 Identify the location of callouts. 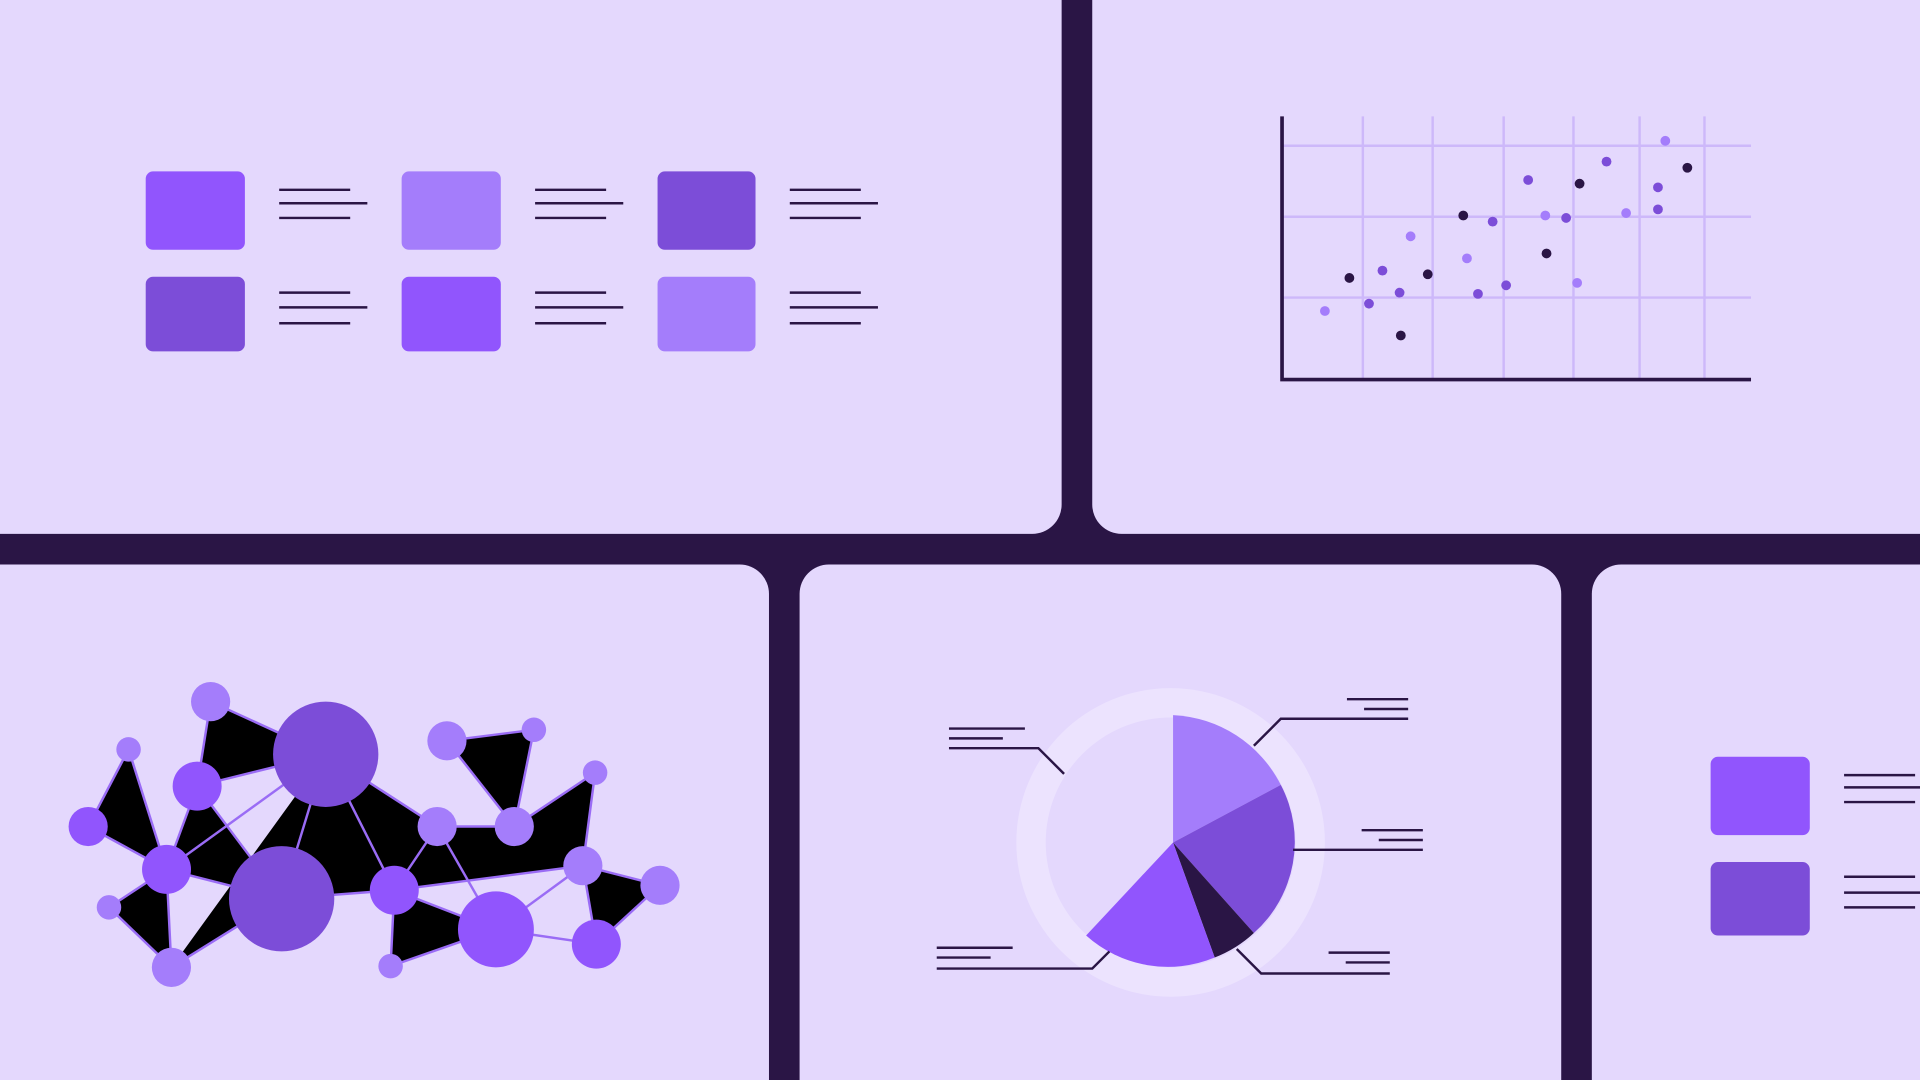
(1179, 836).